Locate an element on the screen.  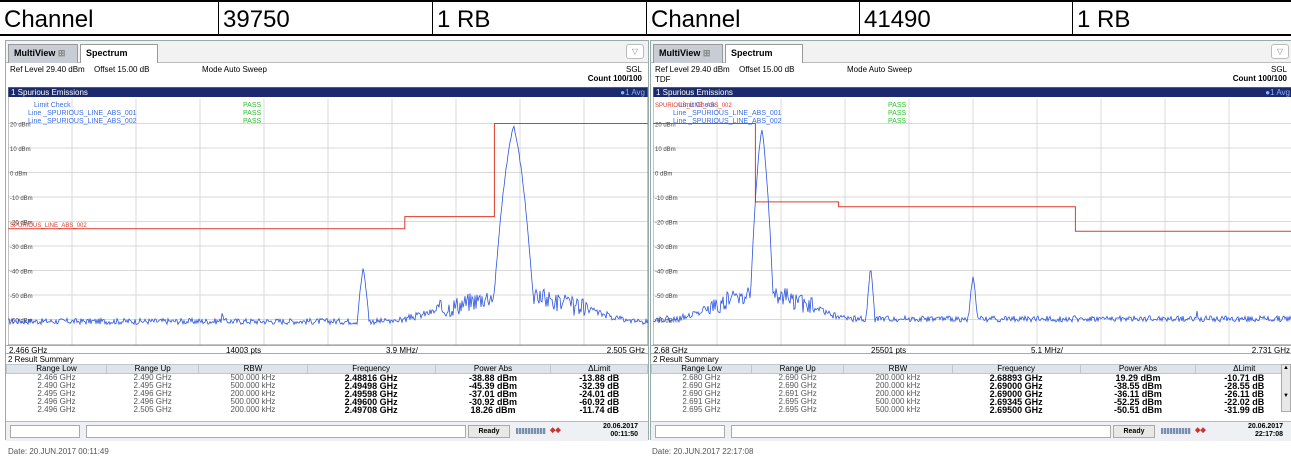
frequency-axis-bar: 2.68 GHz 25501 pts 5.1 MHz/ 2.731 GHz is located at coordinates (971, 350).